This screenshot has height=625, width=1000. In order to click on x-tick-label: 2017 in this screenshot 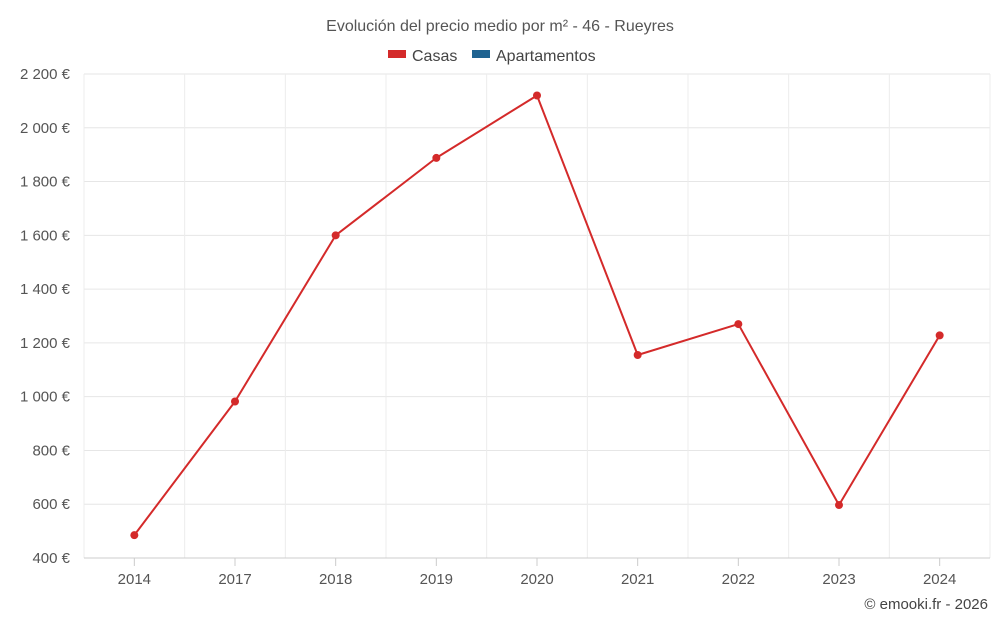, I will do `click(234, 579)`.